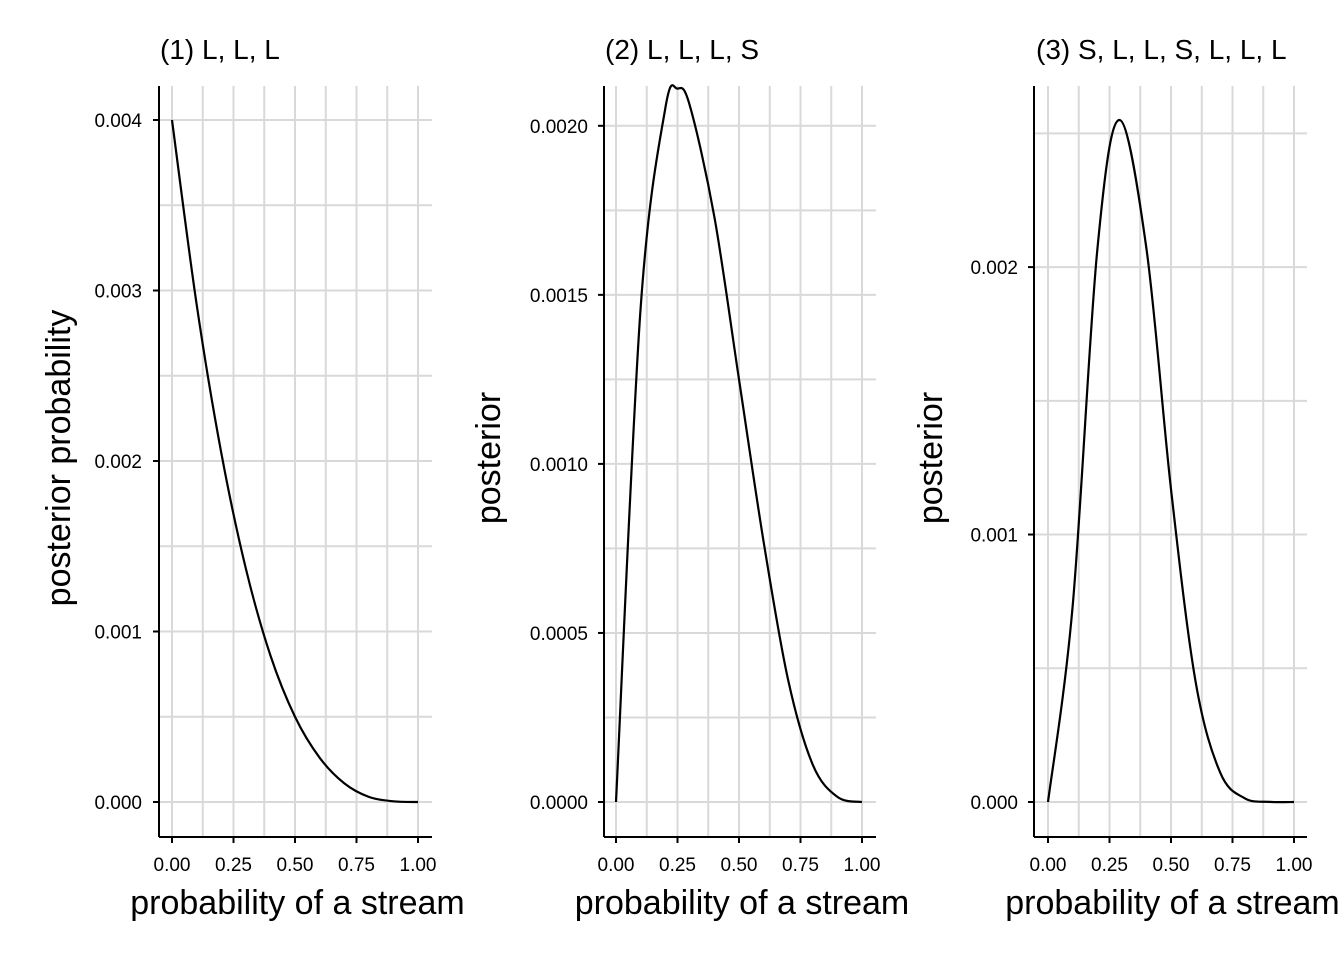  Describe the element at coordinates (559, 127) in the screenshot. I see `y-tick-label: 0.0020` at that location.